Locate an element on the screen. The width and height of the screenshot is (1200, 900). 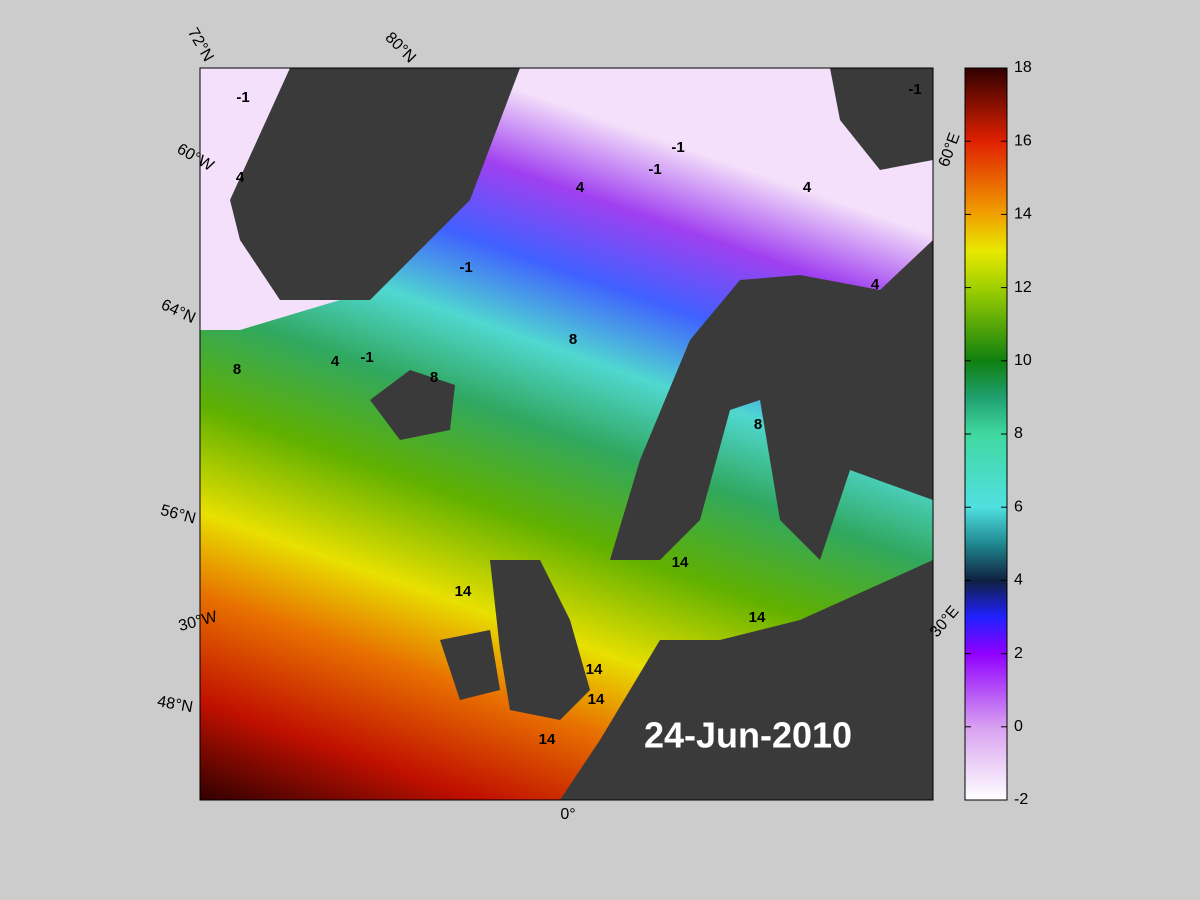
colorbar-tick-label: 0 is located at coordinates (1018, 726).